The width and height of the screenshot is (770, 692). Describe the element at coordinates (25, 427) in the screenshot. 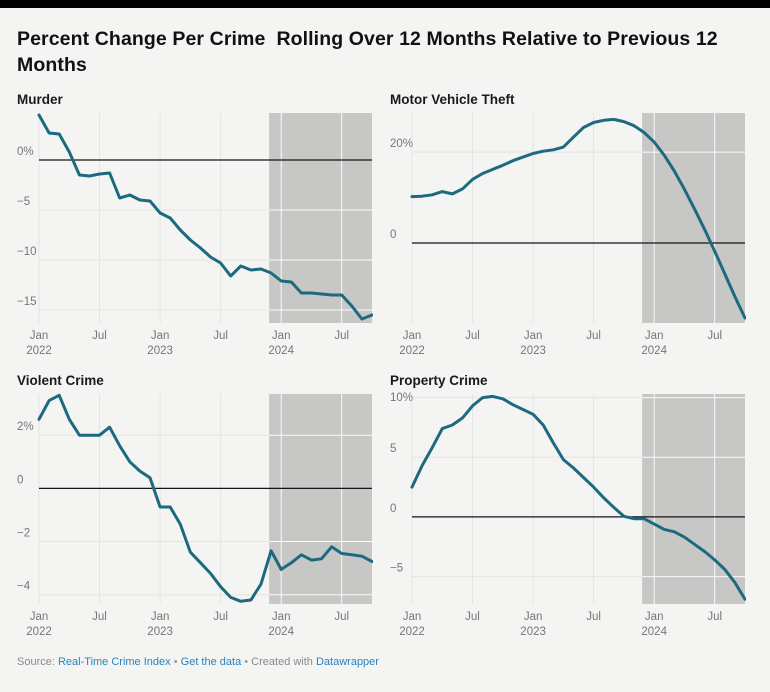

I see `svg-text: 2%` at that location.